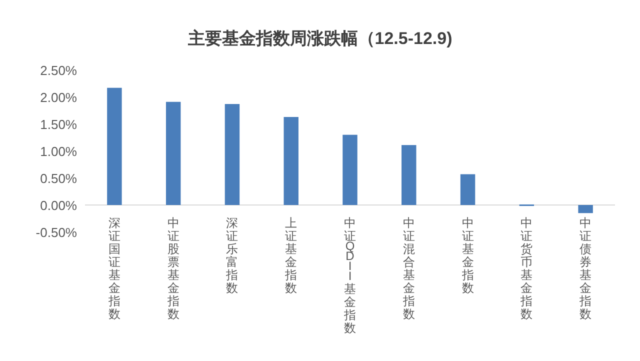  I want to click on y-tick-label: 0.00%, so click(59, 205).